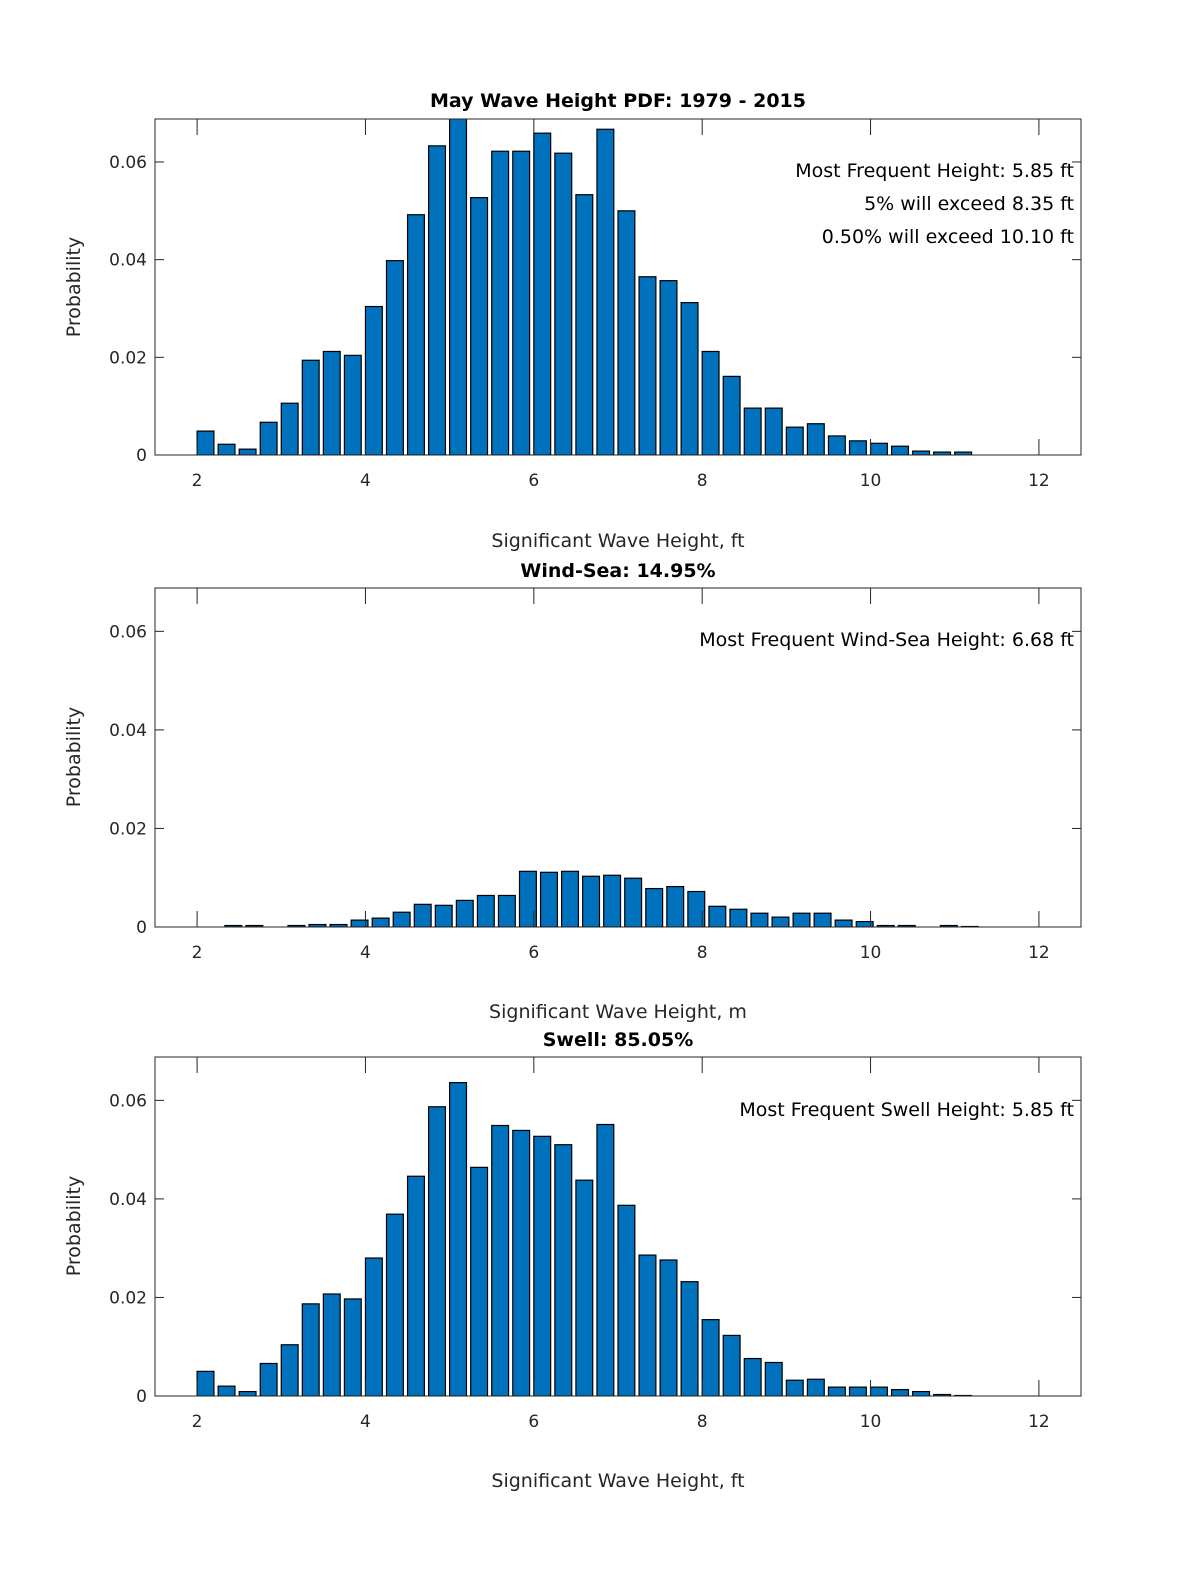 The image size is (1200, 1575). I want to click on annotation-most-frequent: Most Frequent Height: 5.85 ft, so click(934, 171).